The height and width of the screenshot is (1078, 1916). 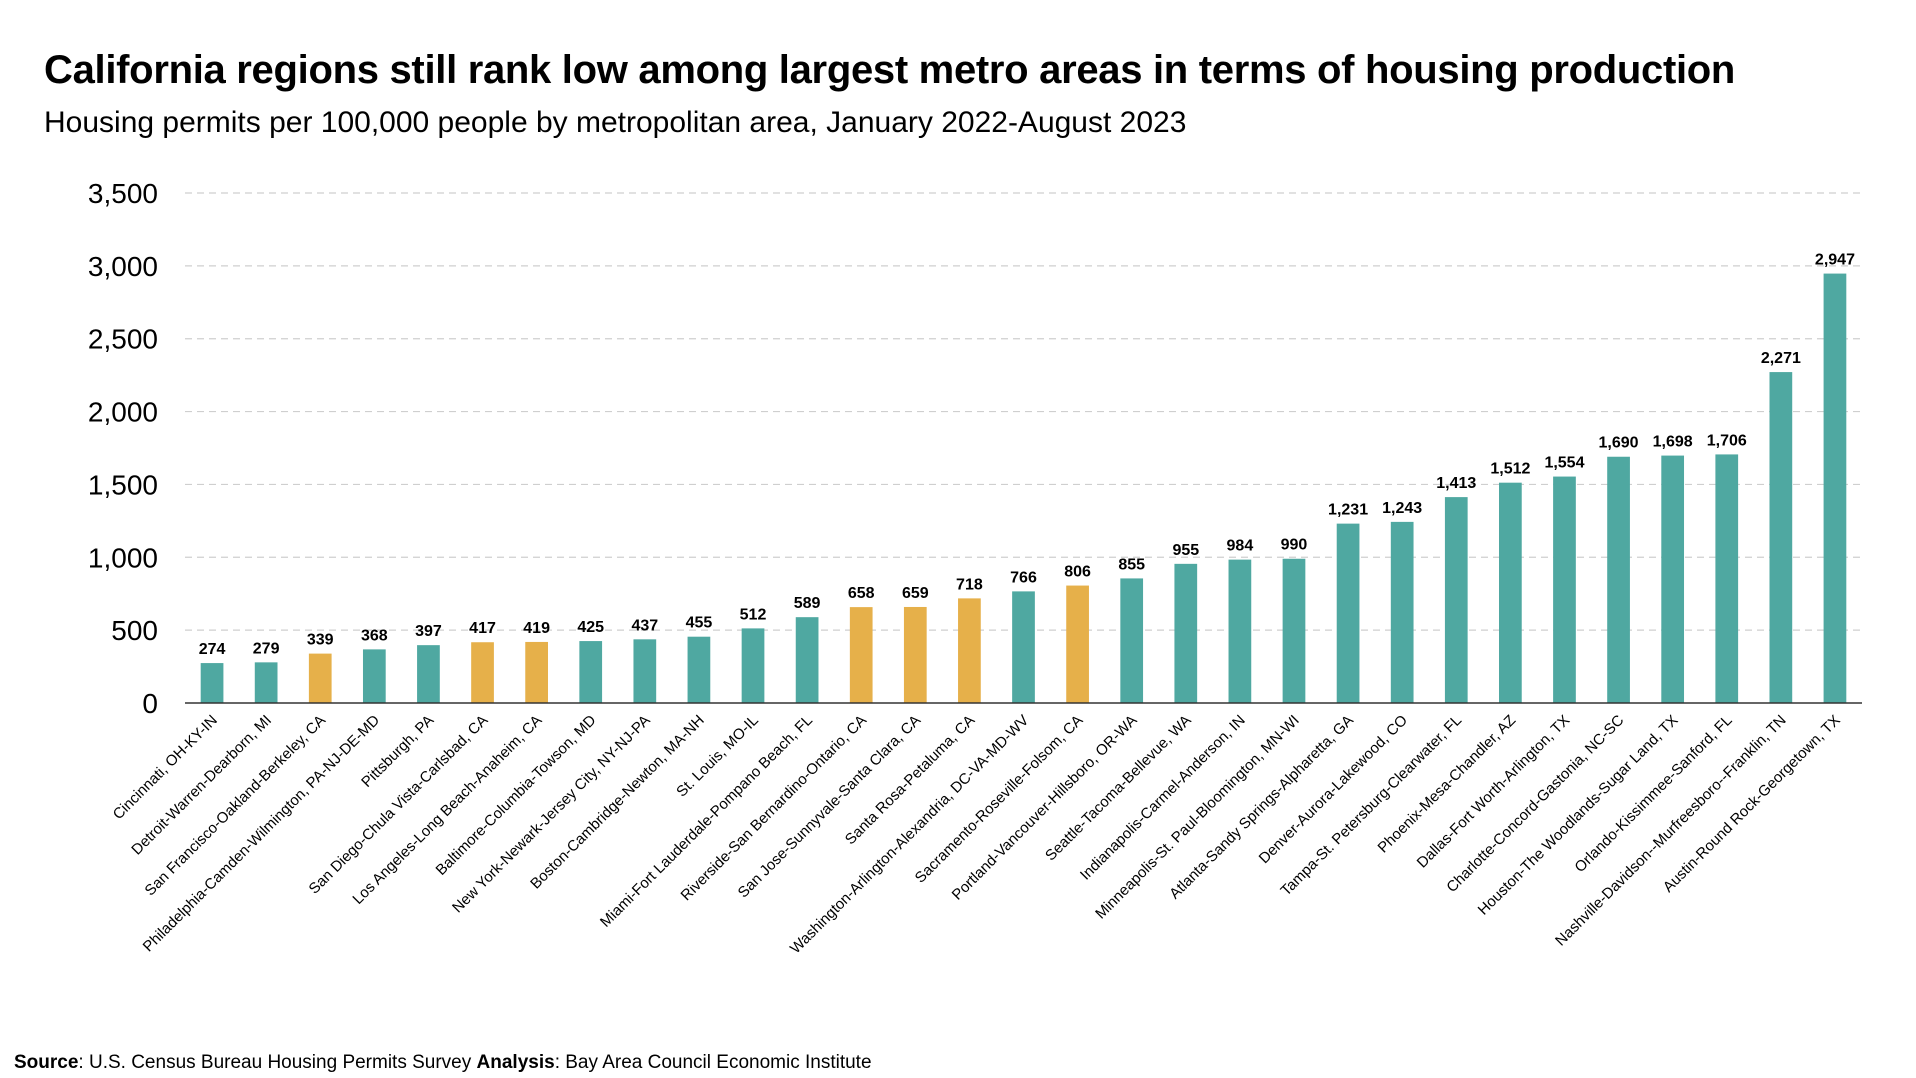 What do you see at coordinates (447, 810) in the screenshot?
I see `x-tick-label: Los Angeles-Long Beach-Anaheim, CA` at bounding box center [447, 810].